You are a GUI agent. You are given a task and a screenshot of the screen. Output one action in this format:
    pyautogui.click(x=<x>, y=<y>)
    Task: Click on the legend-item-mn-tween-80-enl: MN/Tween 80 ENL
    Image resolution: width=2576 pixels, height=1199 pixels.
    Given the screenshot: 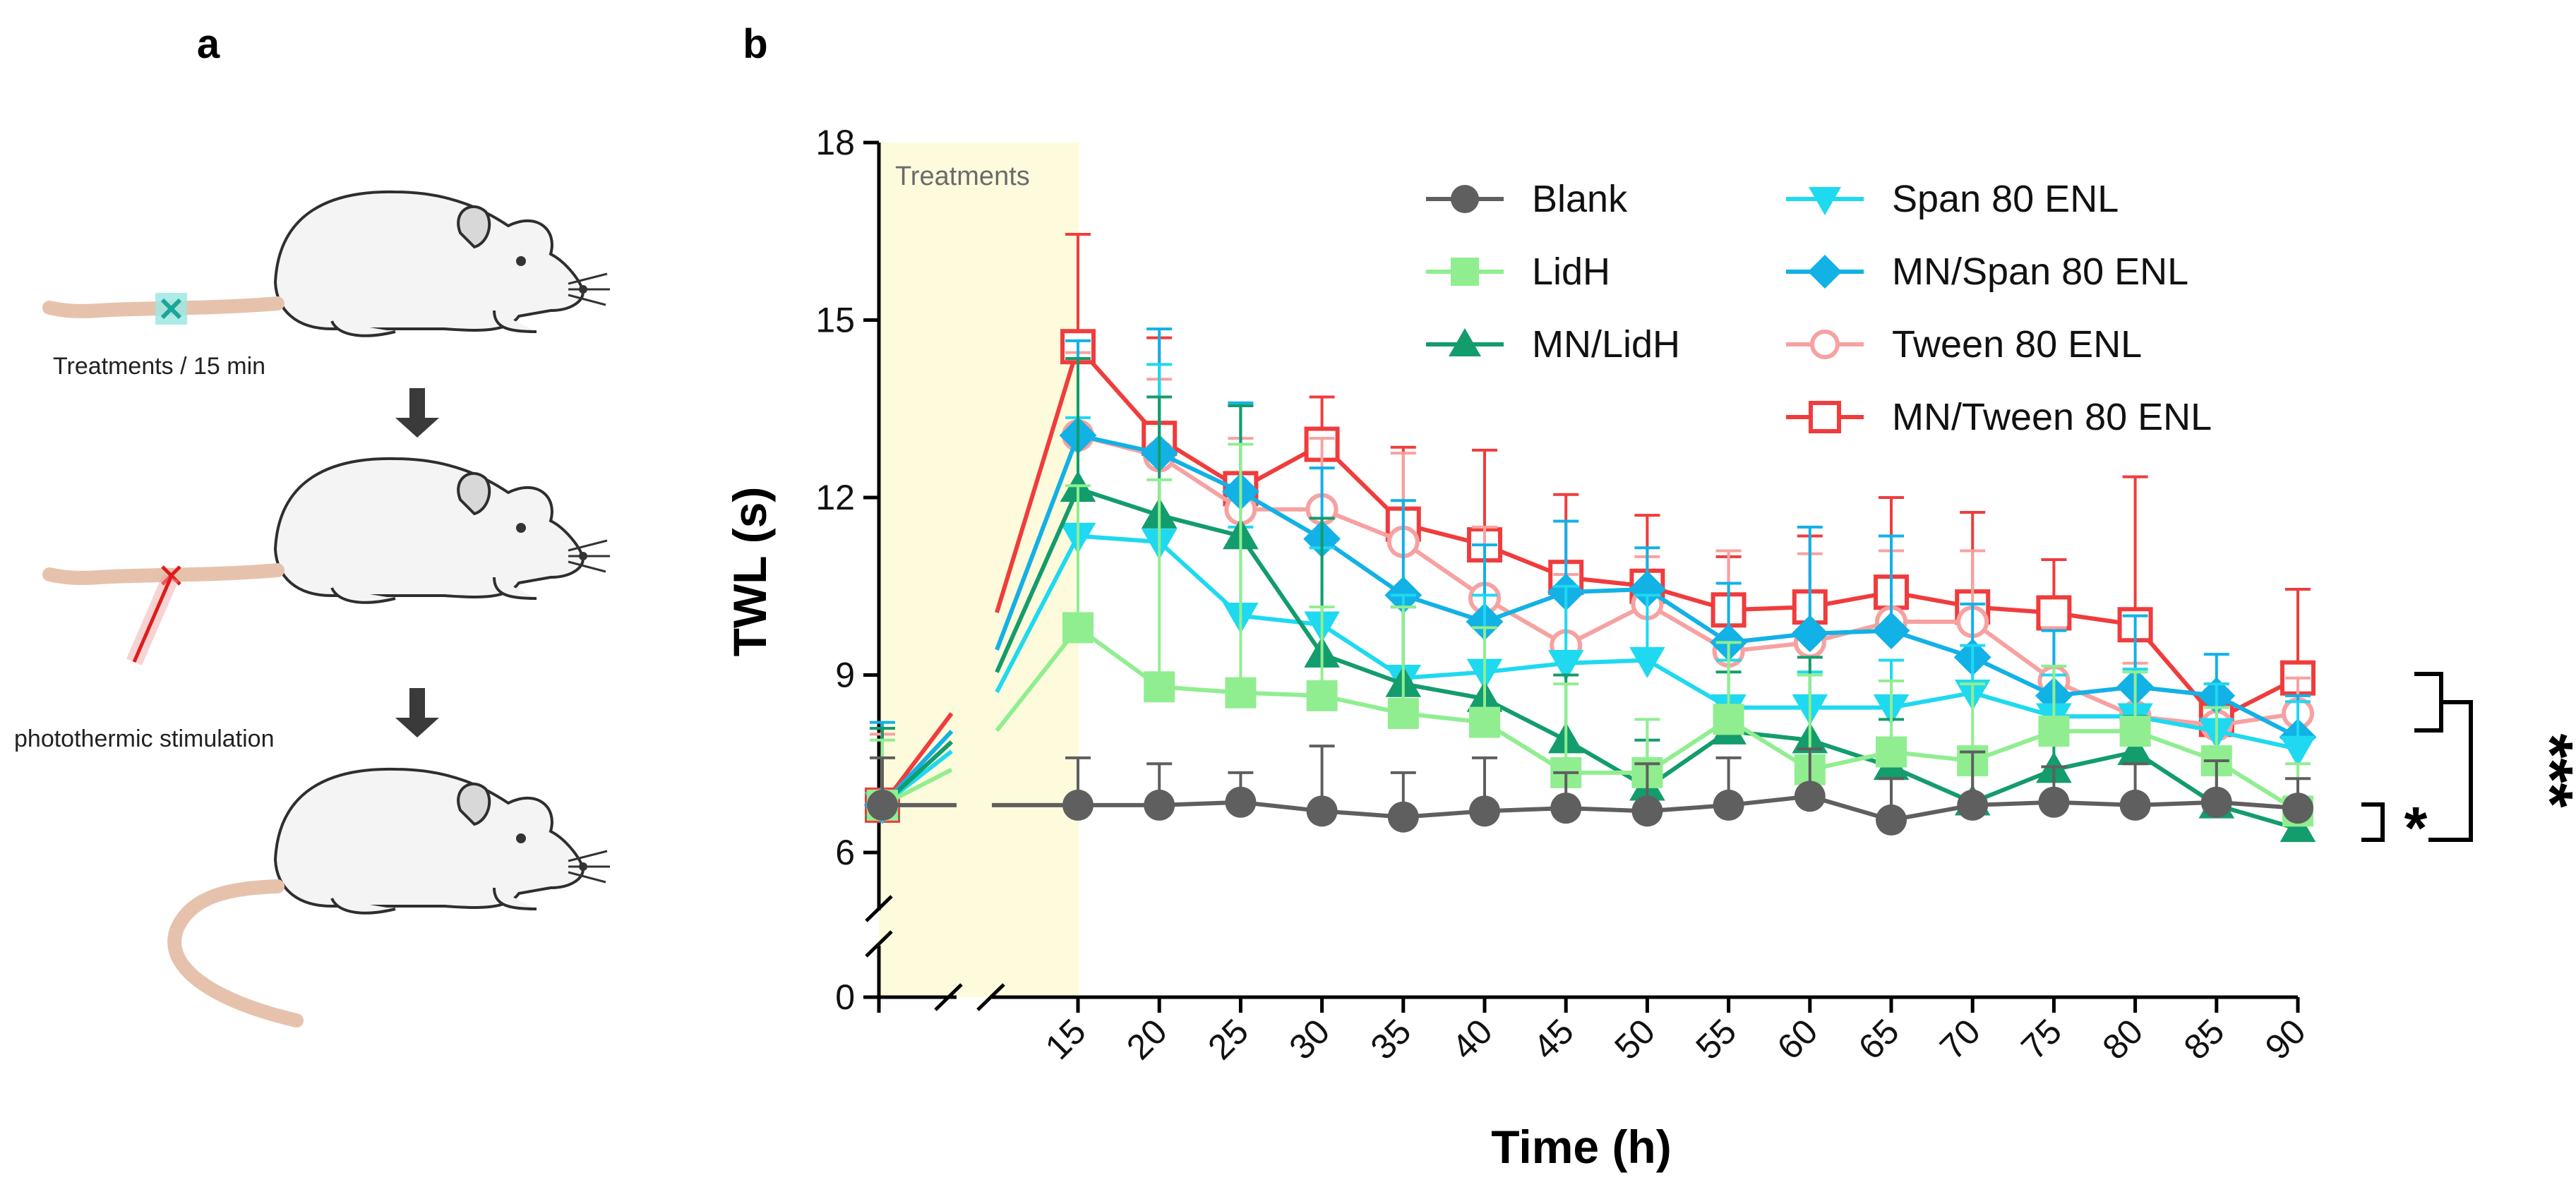 What is the action you would take?
    pyautogui.click(x=1999, y=417)
    